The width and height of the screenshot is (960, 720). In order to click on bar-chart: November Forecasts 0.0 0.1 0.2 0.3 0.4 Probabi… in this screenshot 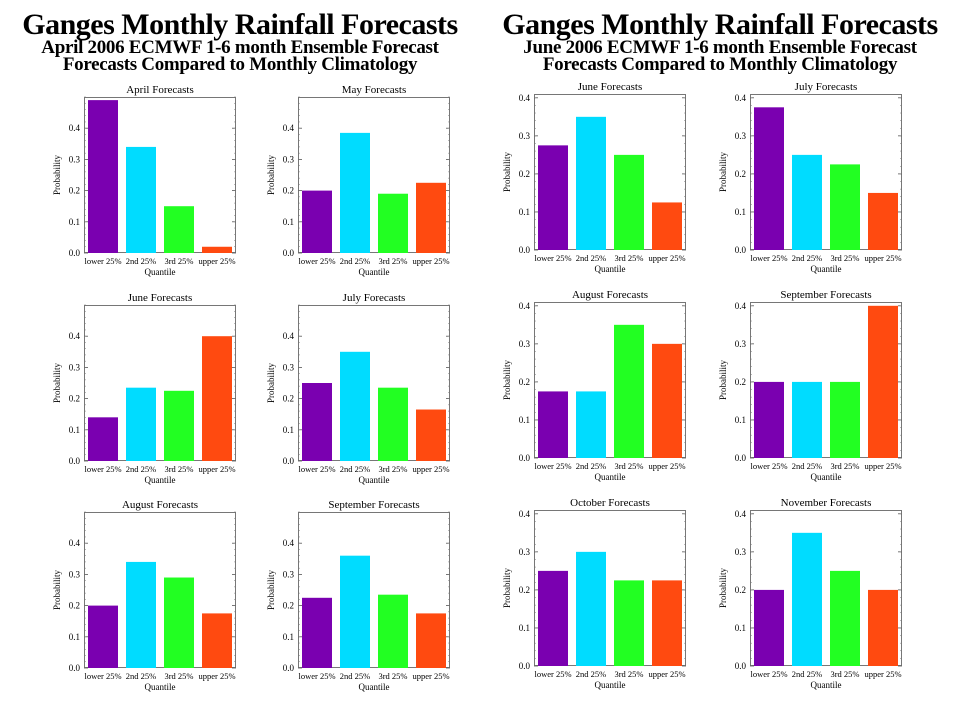, I will do `click(810, 593)`.